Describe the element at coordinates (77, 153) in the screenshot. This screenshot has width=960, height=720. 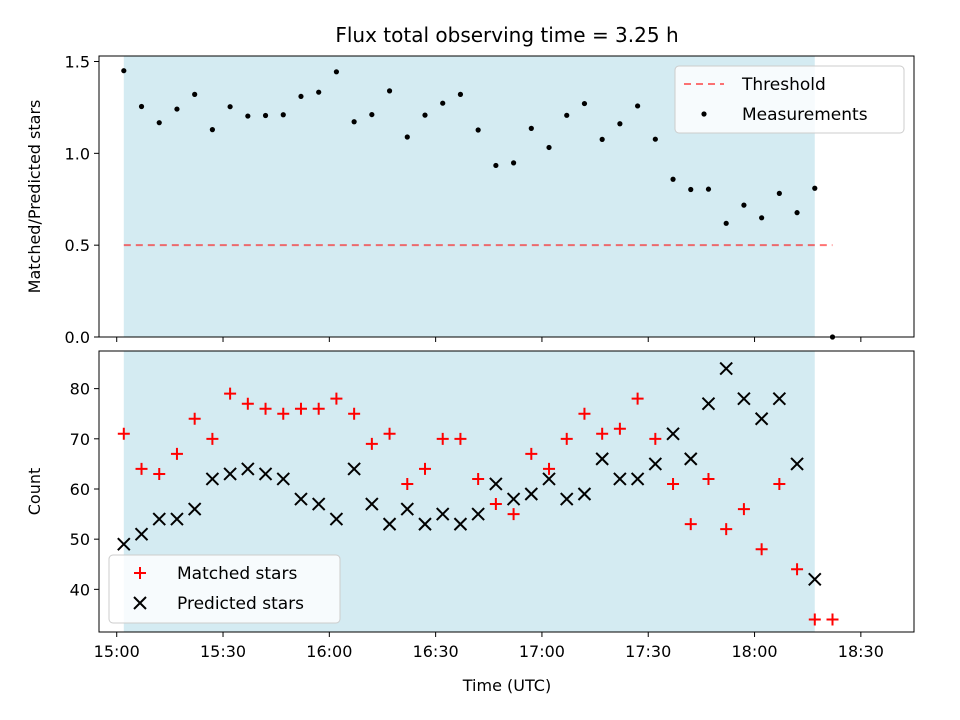
I see `top-y-tick-label: 1.0` at that location.